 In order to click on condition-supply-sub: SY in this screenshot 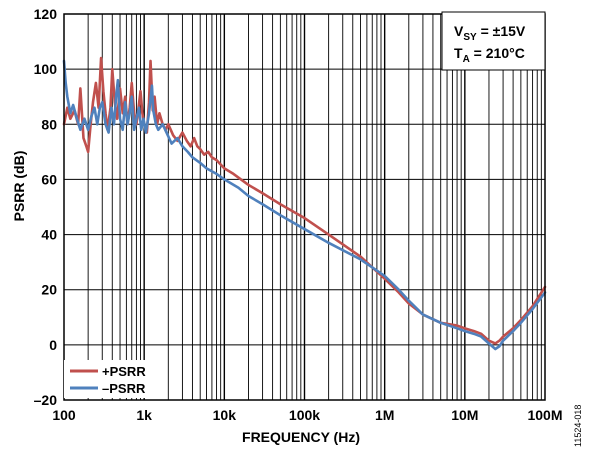, I will do `click(470, 37)`.